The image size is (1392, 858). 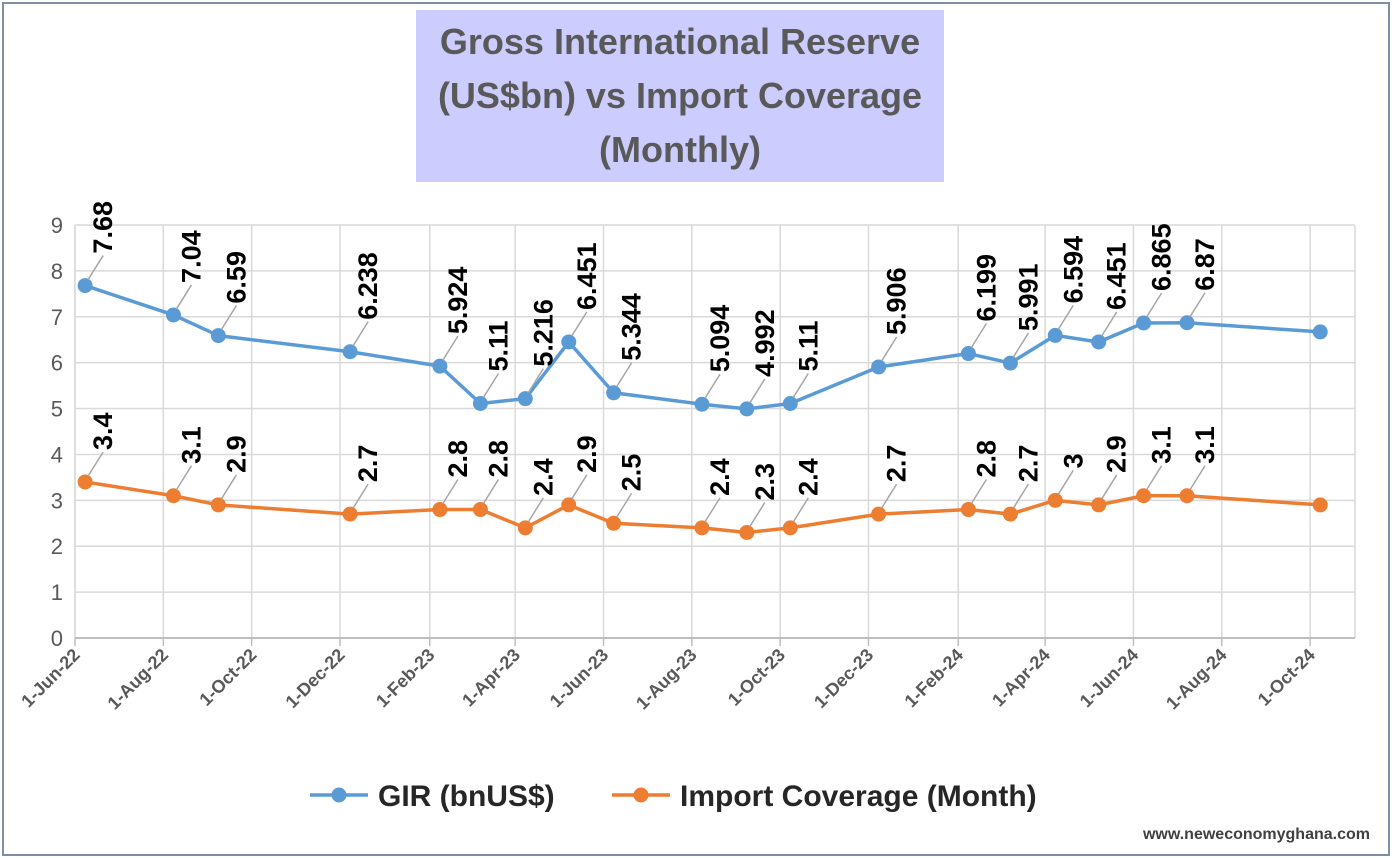 I want to click on y-tick-label: 9, so click(x=57, y=225).